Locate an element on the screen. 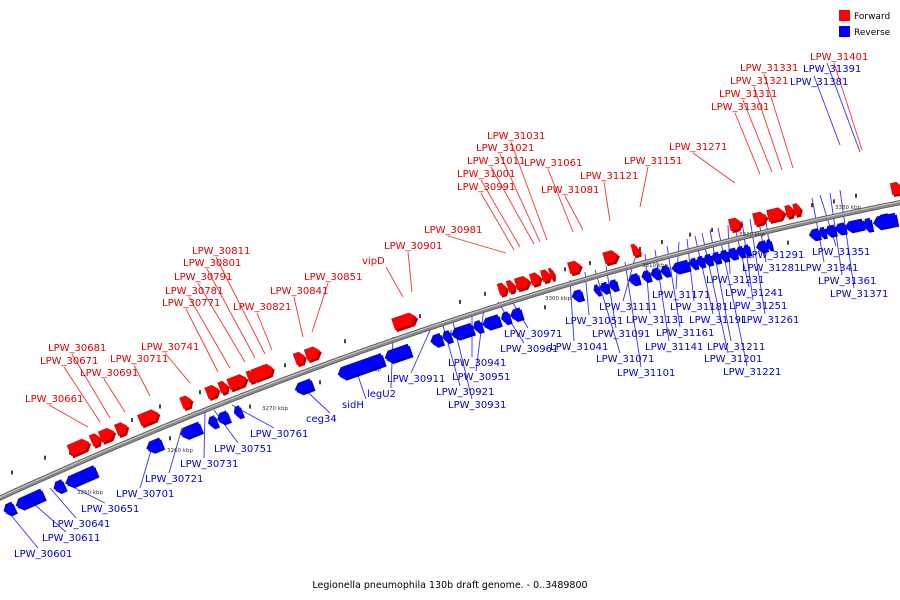 The width and height of the screenshot is (900, 600). gene-lpw-31301-arrow is located at coordinates (759, 218).